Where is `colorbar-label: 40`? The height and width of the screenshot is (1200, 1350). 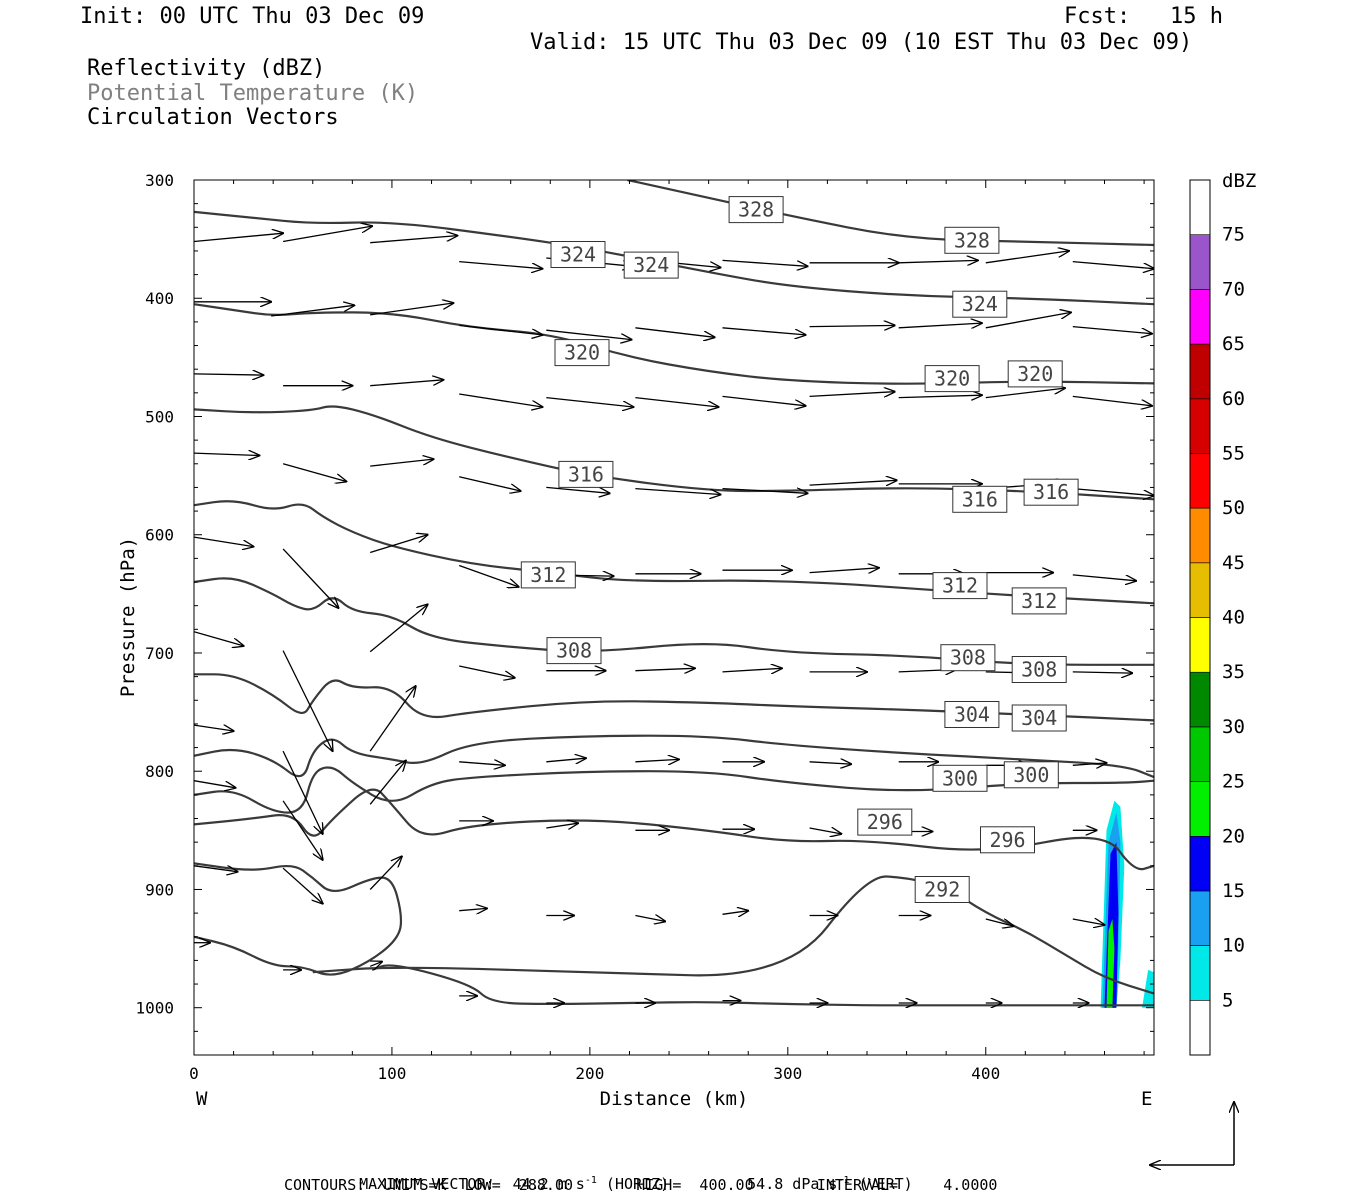
colorbar-label: 40 is located at coordinates (1233, 618).